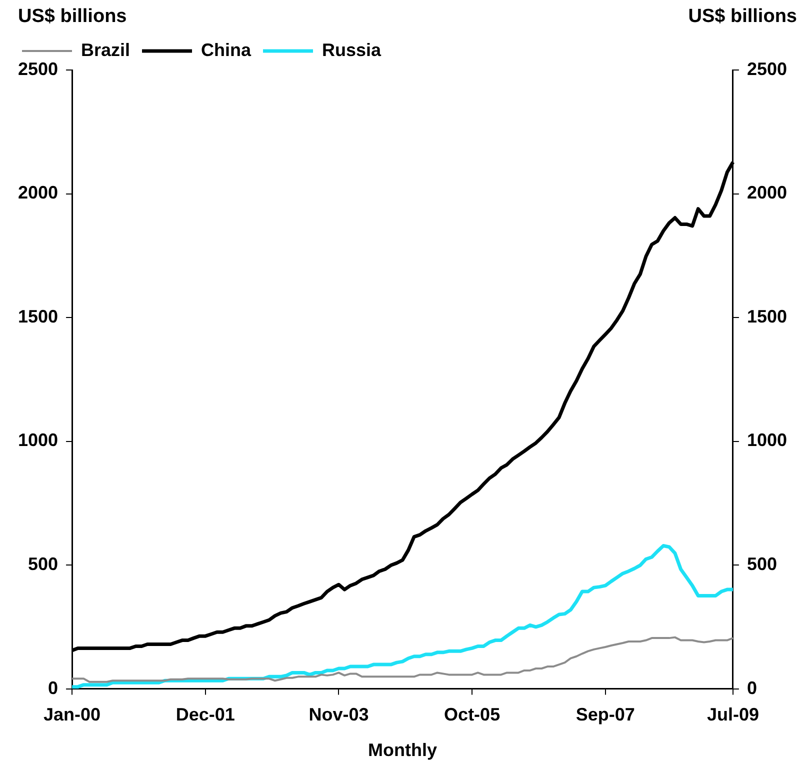 This screenshot has width=805, height=772. Describe the element at coordinates (72, 714) in the screenshot. I see `x-tick-label: Jan-00` at that location.